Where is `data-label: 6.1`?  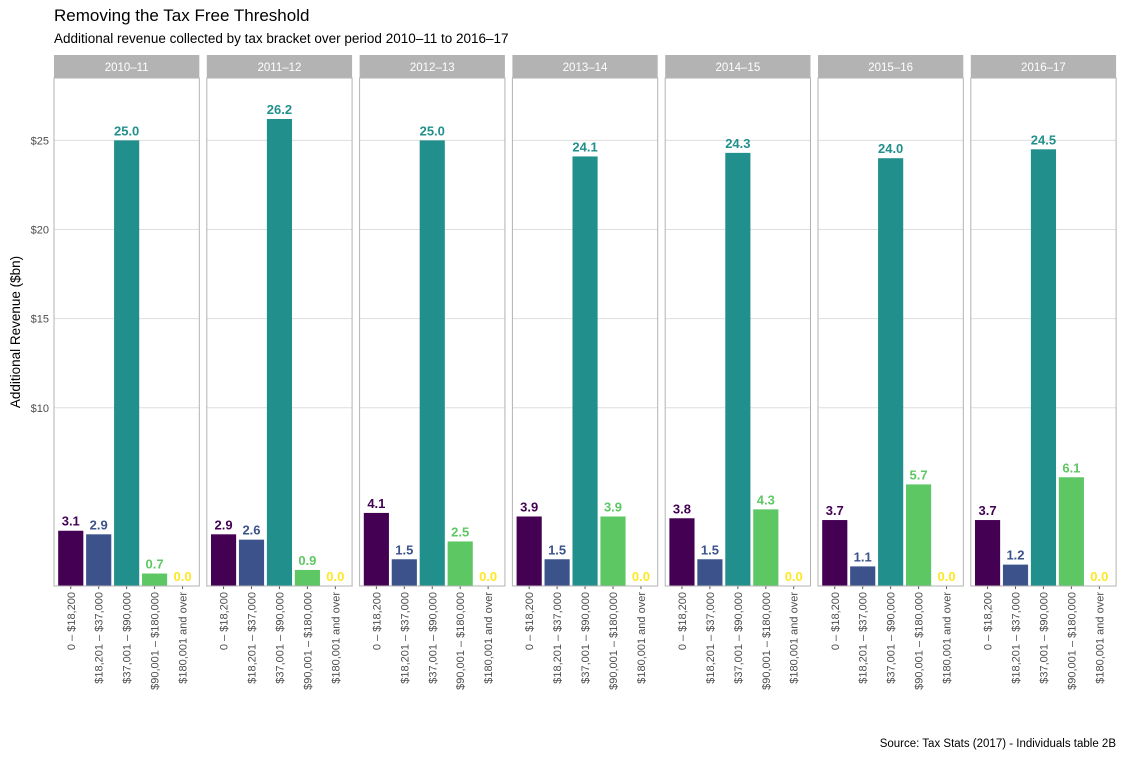 data-label: 6.1 is located at coordinates (1071, 467).